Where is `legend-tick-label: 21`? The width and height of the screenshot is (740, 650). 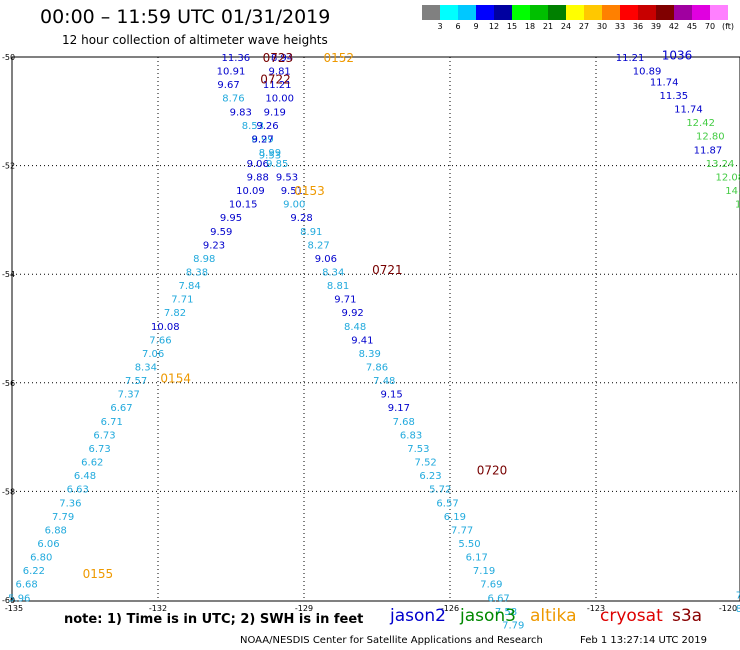 legend-tick-label: 21 is located at coordinates (548, 26).